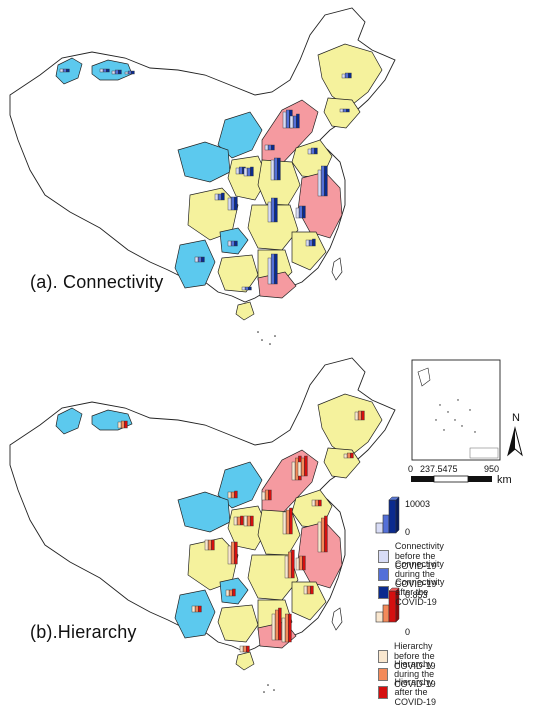 This screenshot has height=707, width=550. I want to click on legend-label: Hierarchy before the COVID-19, so click(415, 656).